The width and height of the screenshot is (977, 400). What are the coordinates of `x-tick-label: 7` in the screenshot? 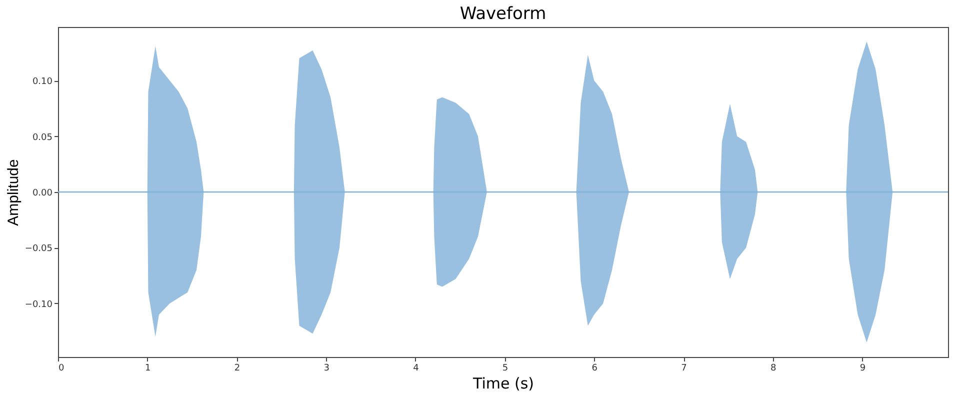 It's located at (684, 369).